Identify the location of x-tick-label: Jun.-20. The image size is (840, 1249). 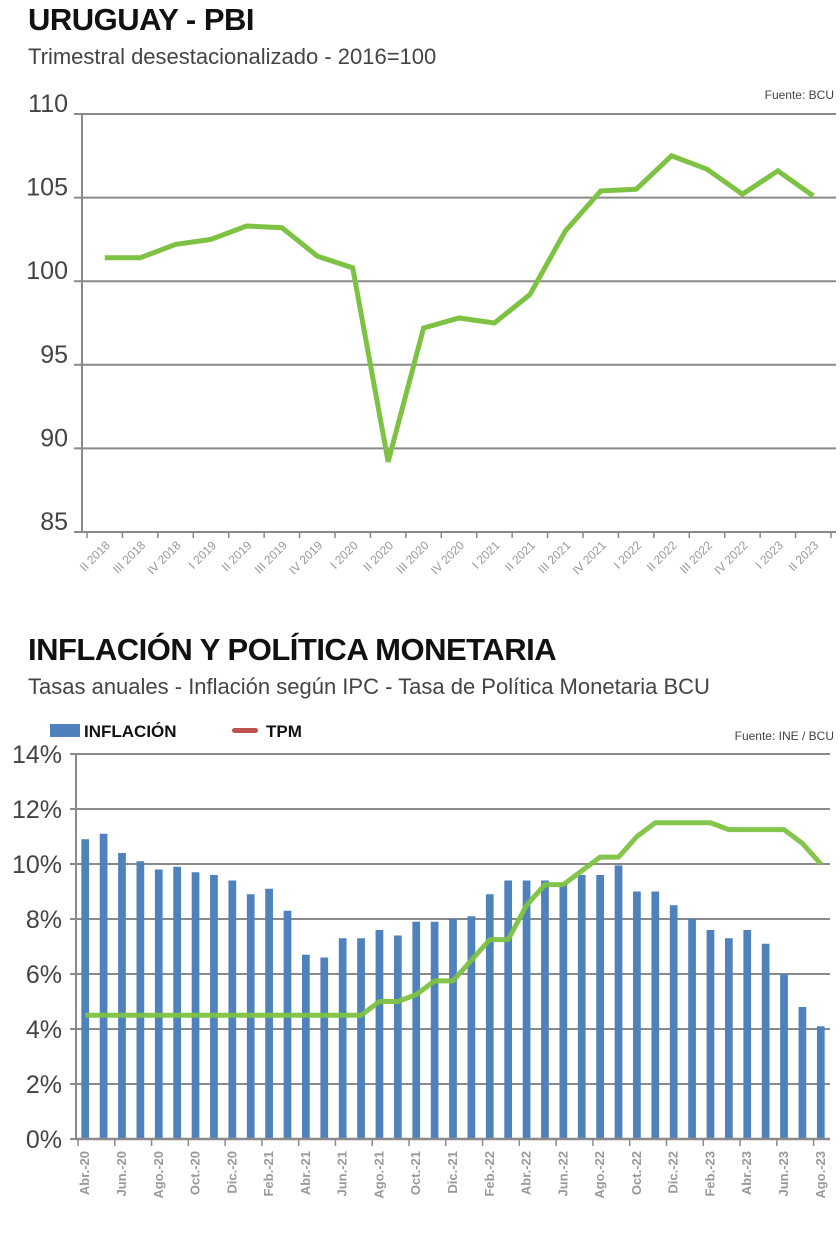
(121, 1174).